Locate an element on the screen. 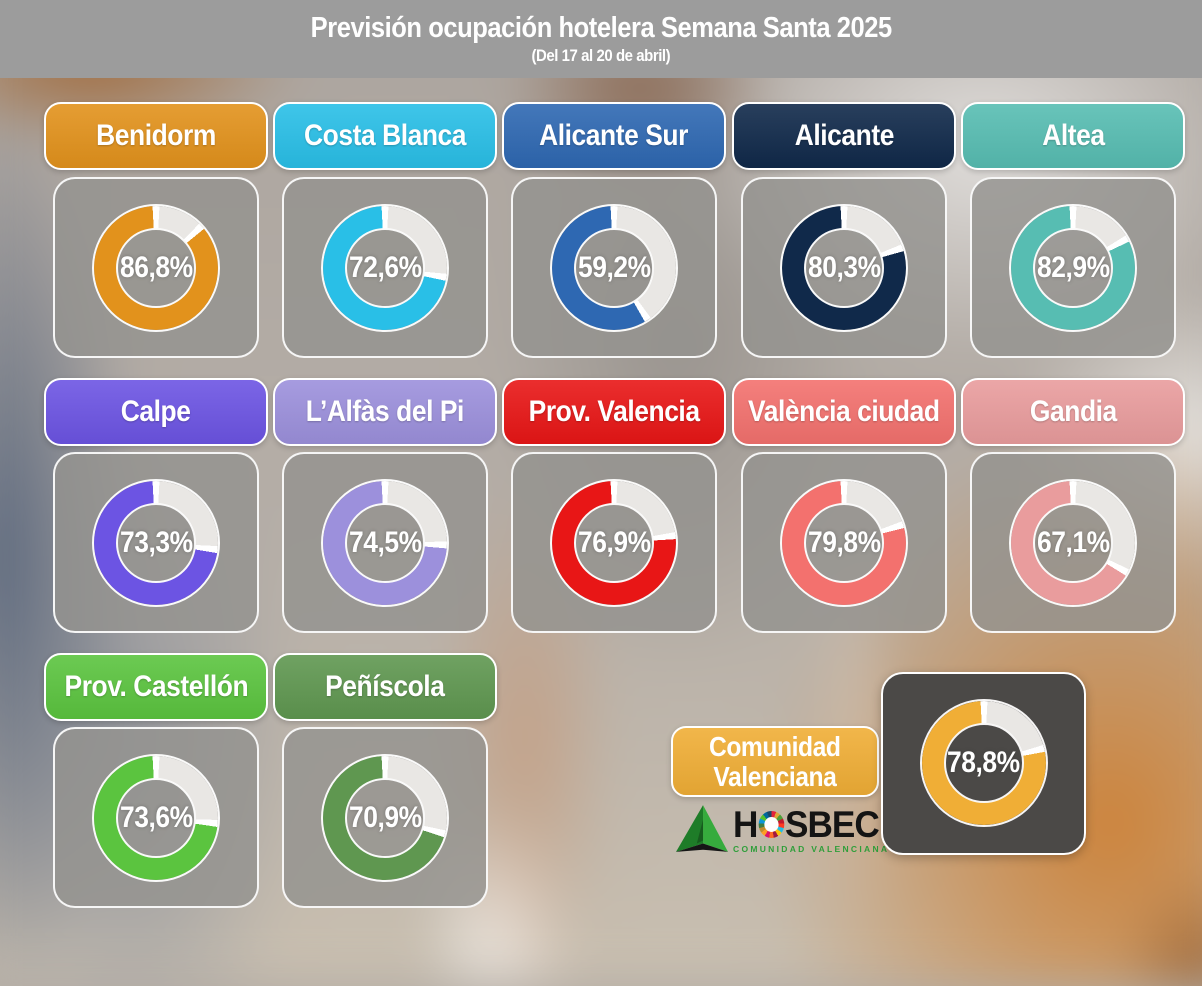  region-card-prov-valencia: 76,9% is located at coordinates (614, 542).